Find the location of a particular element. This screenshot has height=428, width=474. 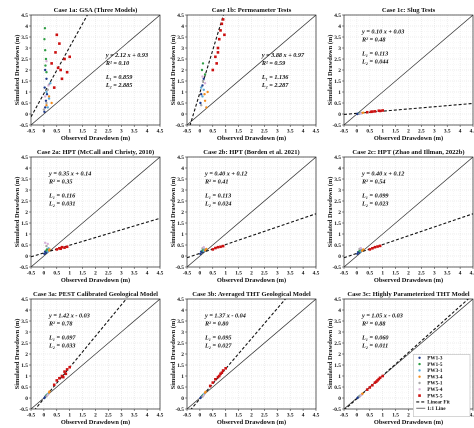

panel-title: Case 3b: Averaged THT Geological Model is located at coordinates (251, 294).